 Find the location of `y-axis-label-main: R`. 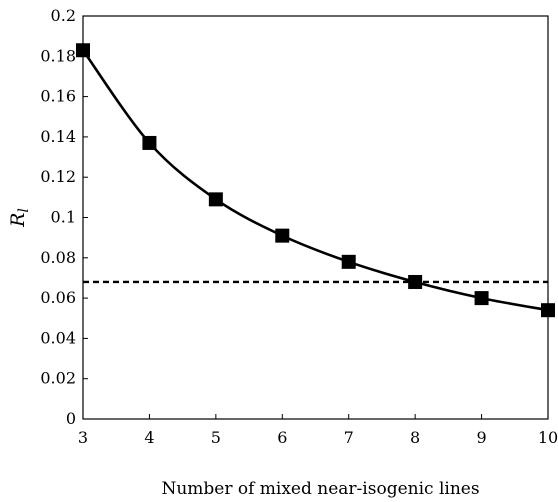

y-axis-label-main: R is located at coordinates (18, 220).